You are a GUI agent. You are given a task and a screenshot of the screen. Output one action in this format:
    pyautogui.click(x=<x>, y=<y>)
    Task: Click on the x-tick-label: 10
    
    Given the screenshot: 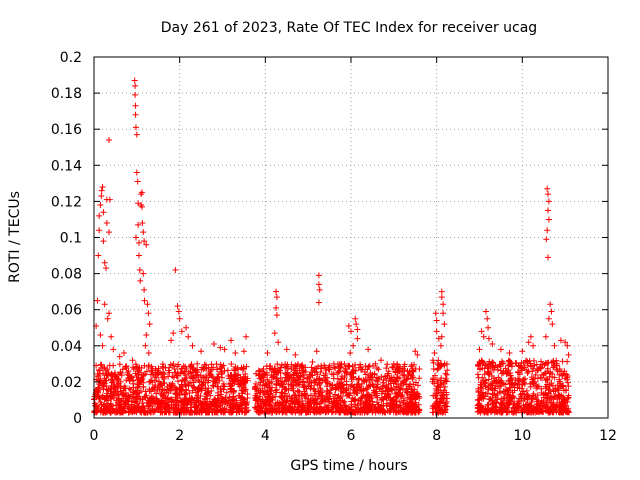 What is the action you would take?
    pyautogui.click(x=522, y=436)
    